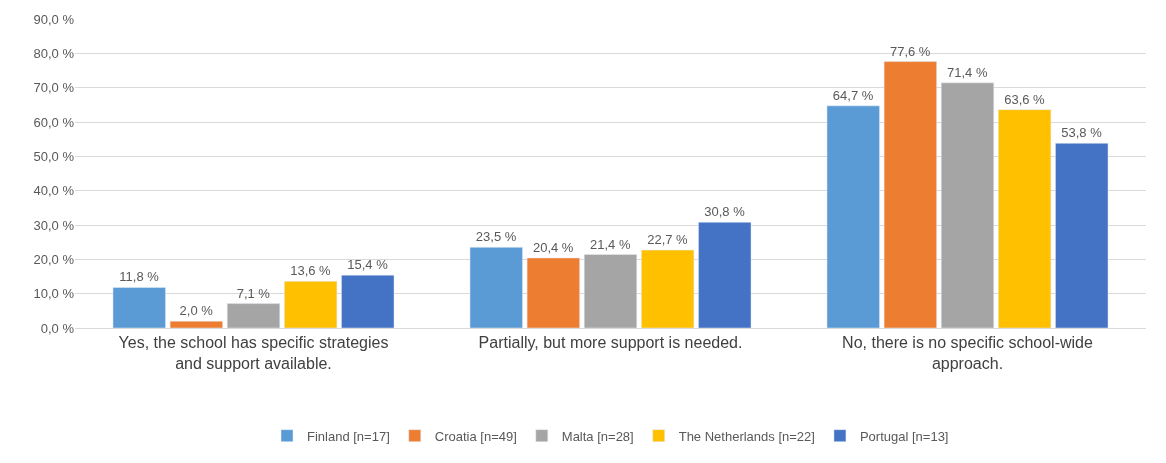 This screenshot has width=1166, height=463. Describe the element at coordinates (54, 294) in the screenshot. I see `y-tick-label: 10,0 %` at that location.